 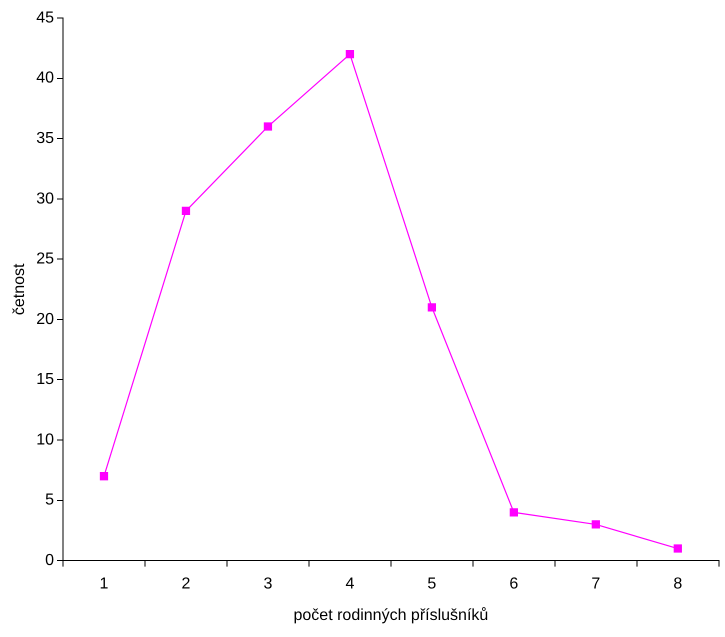 What do you see at coordinates (45, 78) in the screenshot?
I see `y-tick-label: 40` at bounding box center [45, 78].